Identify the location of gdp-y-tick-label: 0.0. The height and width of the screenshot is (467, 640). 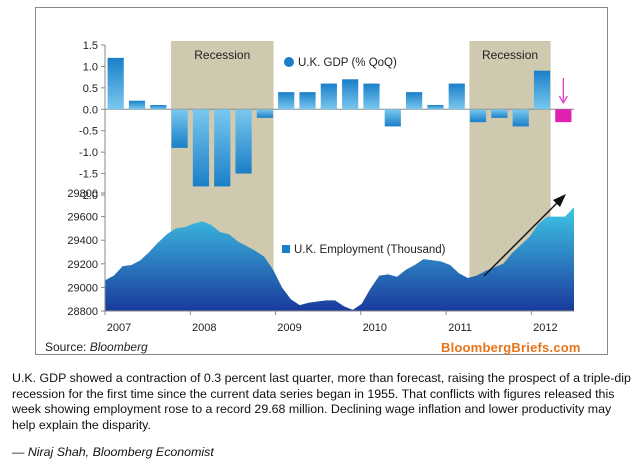
(90, 110).